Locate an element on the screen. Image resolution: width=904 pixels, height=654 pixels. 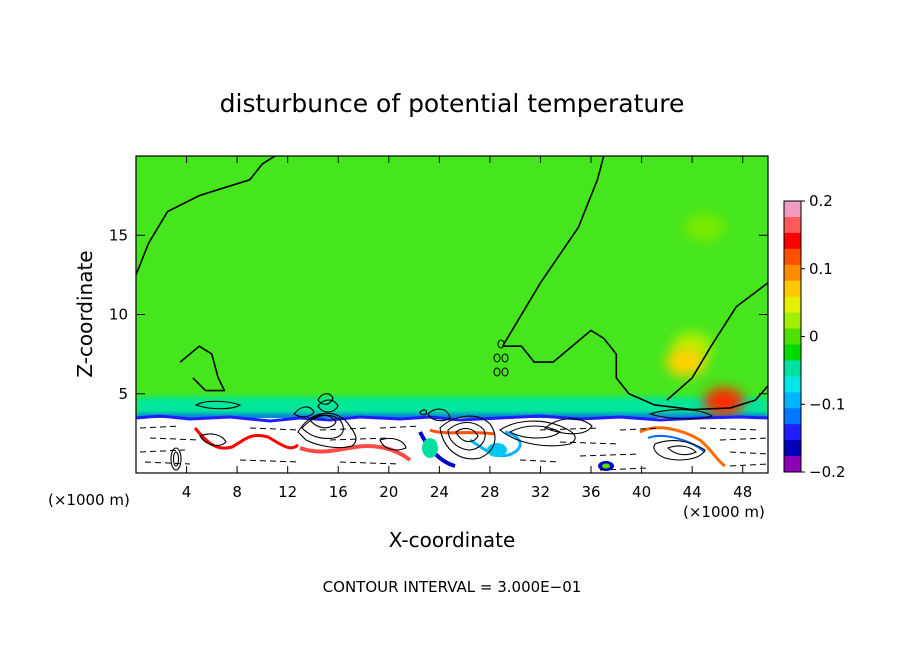
x-tick-label: 20 is located at coordinates (388, 492).